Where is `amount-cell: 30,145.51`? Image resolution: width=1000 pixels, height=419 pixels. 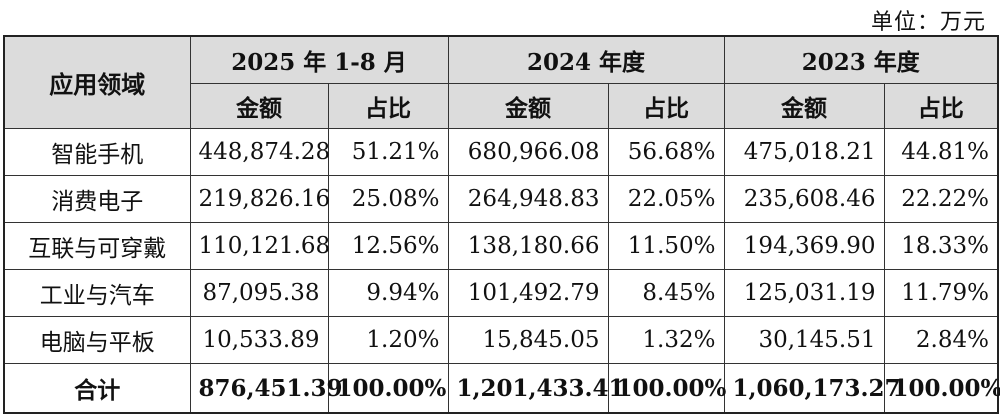 amount-cell: 30,145.51 is located at coordinates (804, 340).